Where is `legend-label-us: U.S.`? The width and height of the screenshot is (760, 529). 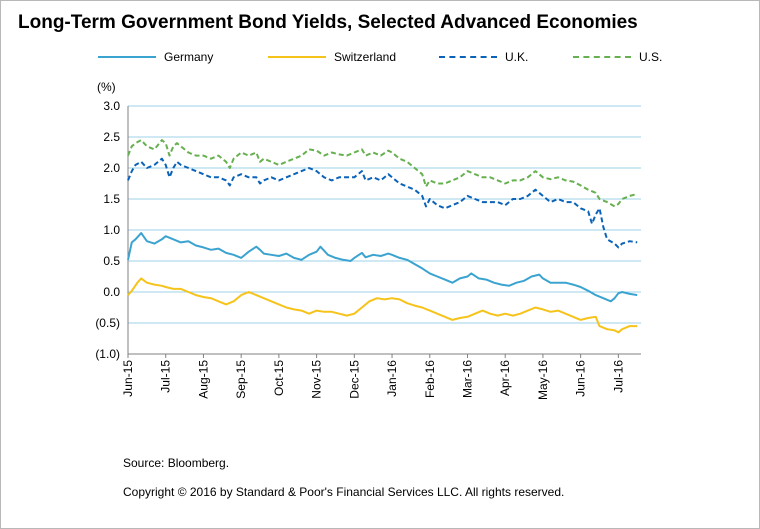 legend-label-us: U.S. is located at coordinates (651, 57).